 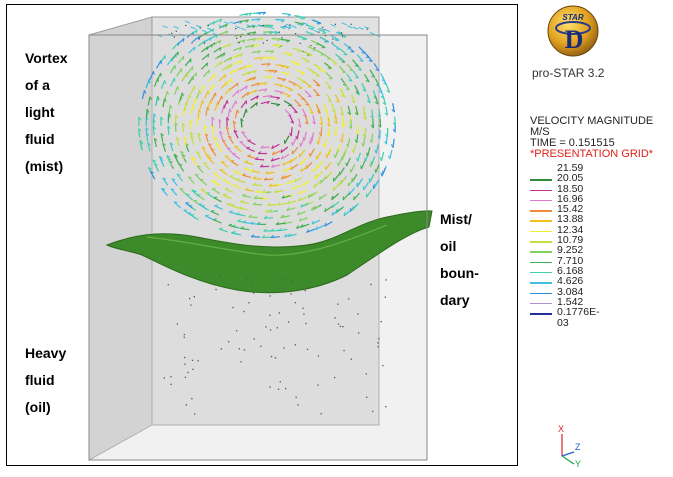 What do you see at coordinates (570, 198) in the screenshot?
I see `legend-value: 16.96` at bounding box center [570, 198].